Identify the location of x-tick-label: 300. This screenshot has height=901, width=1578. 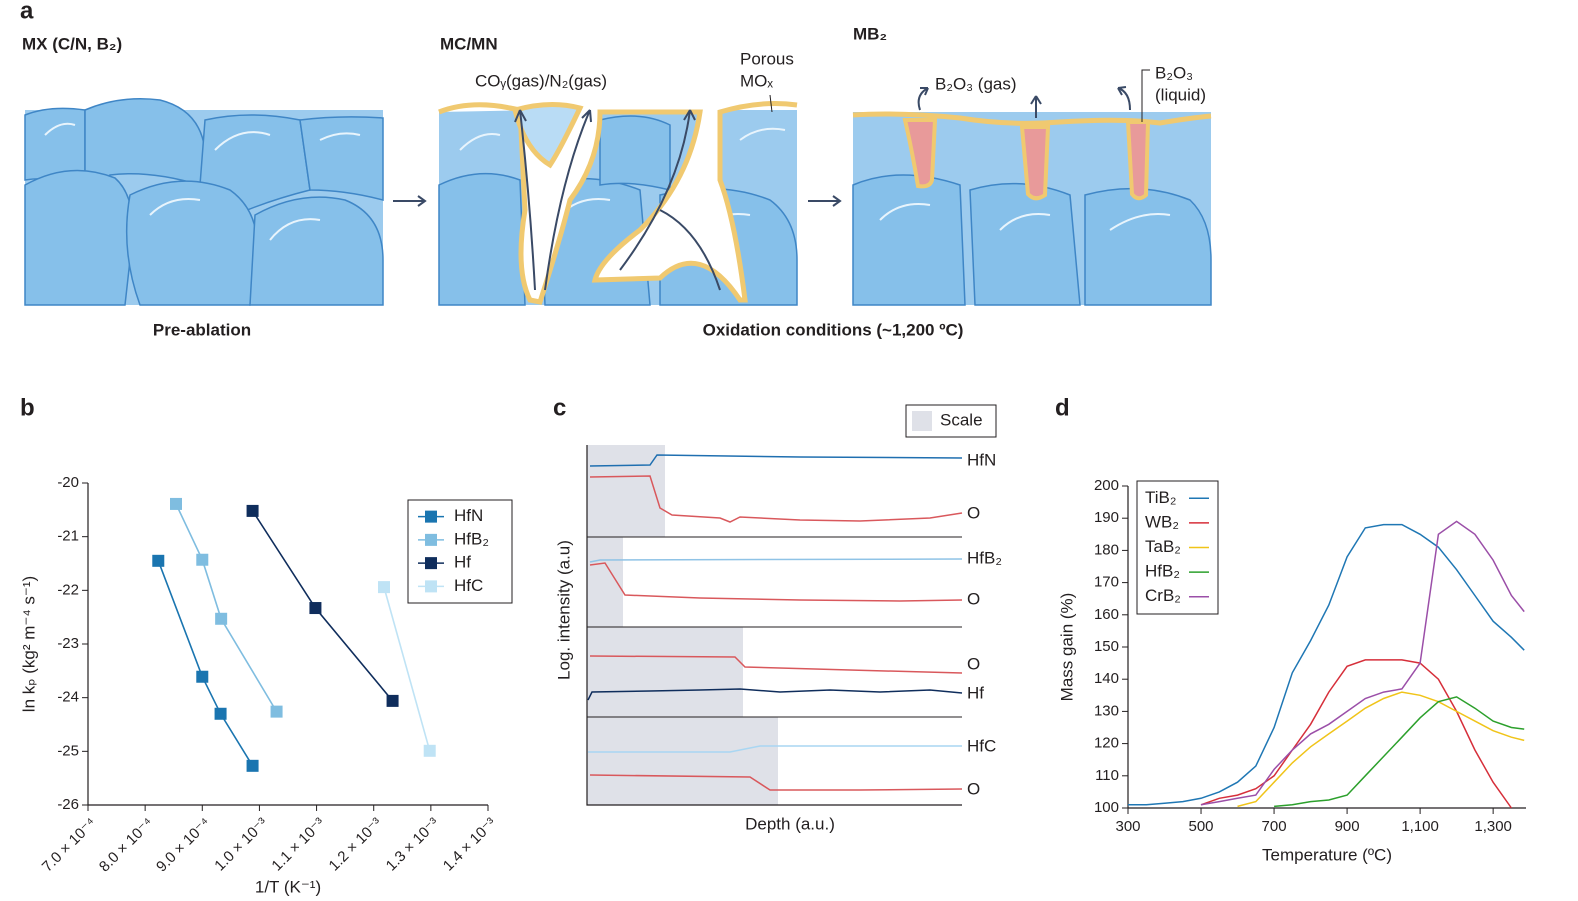
(1127, 826).